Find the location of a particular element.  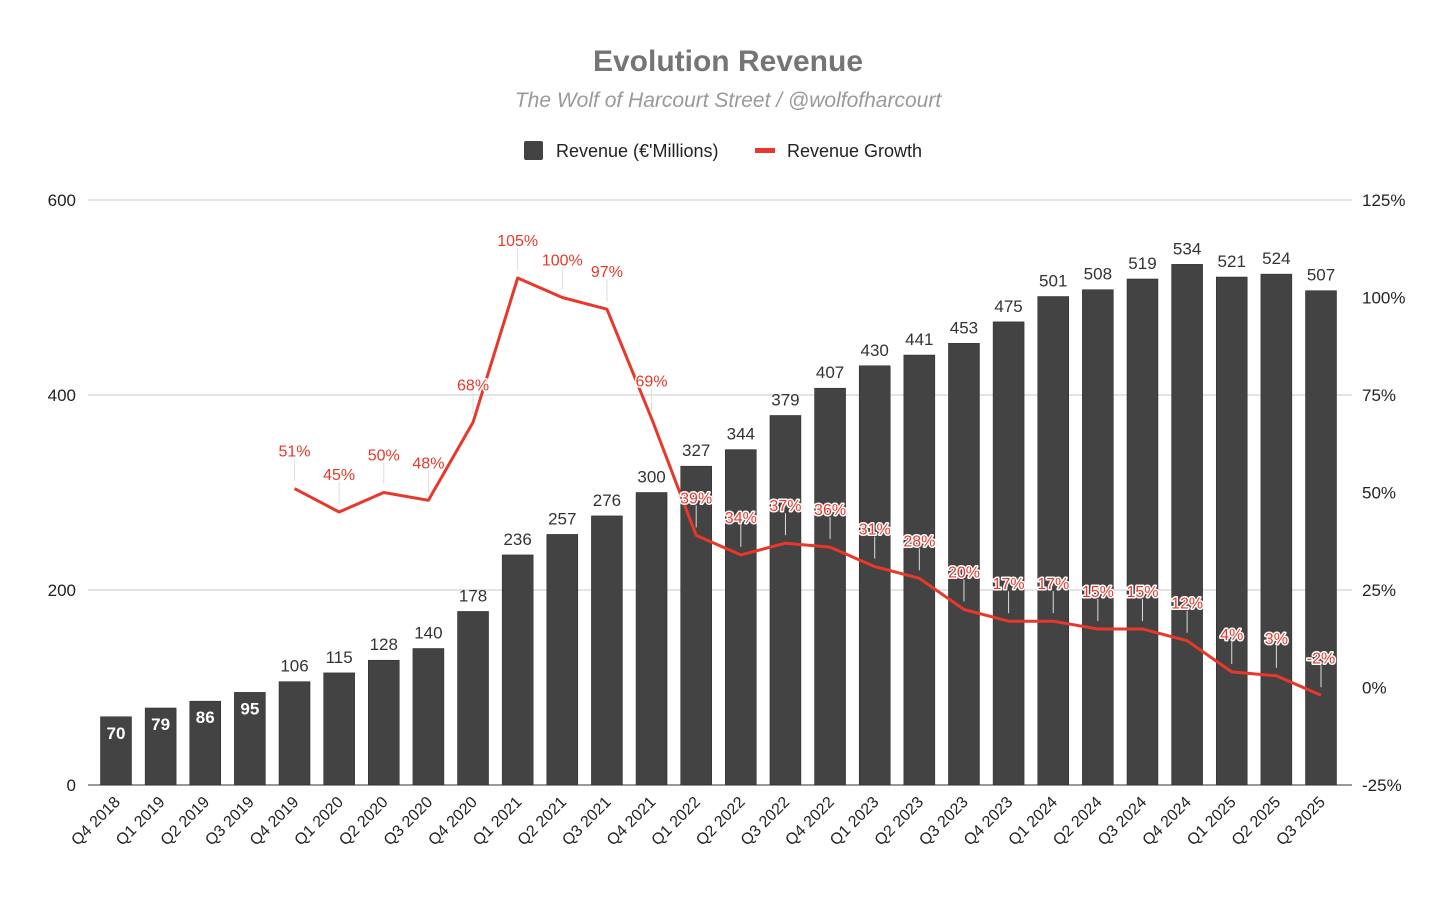

bar-value-label: 508 is located at coordinates (1098, 274).